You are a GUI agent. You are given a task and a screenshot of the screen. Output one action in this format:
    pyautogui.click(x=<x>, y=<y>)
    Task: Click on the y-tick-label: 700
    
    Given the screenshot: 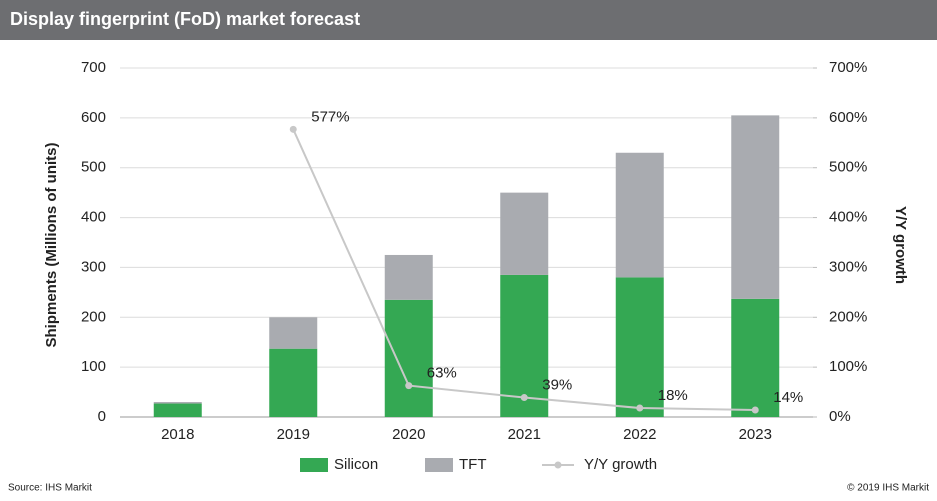 What is the action you would take?
    pyautogui.click(x=93, y=67)
    